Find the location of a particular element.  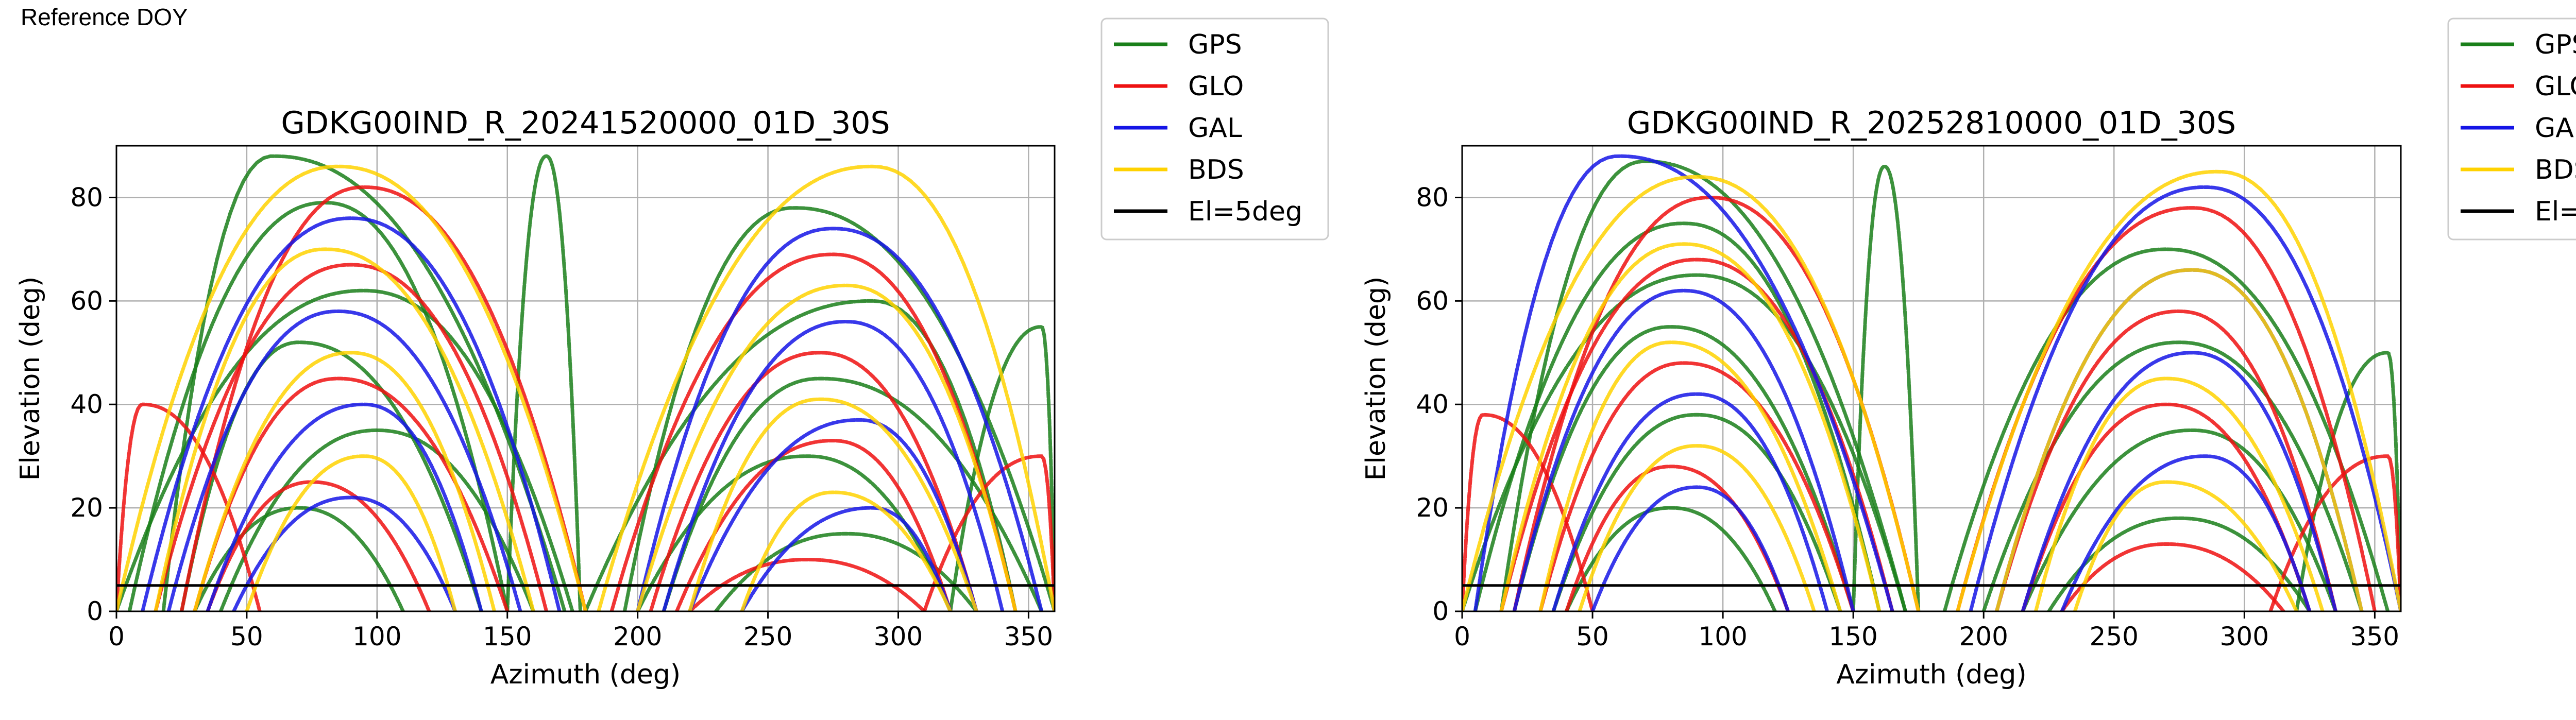

legend-box is located at coordinates (1214, 129).